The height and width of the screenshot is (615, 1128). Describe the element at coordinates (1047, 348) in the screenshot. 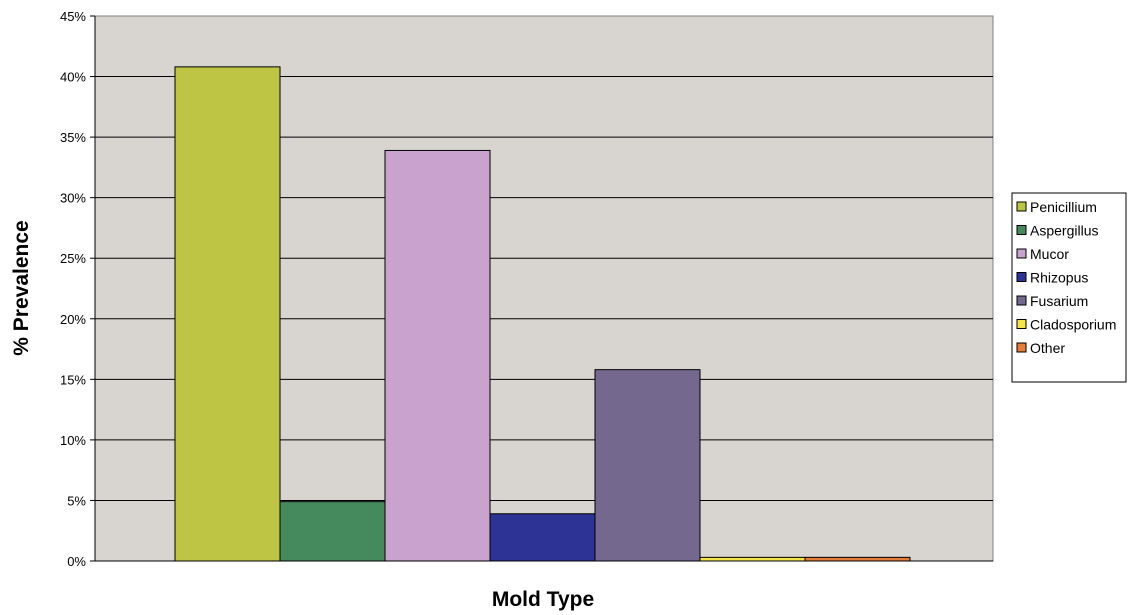

I see `legend-label-other: Other` at that location.